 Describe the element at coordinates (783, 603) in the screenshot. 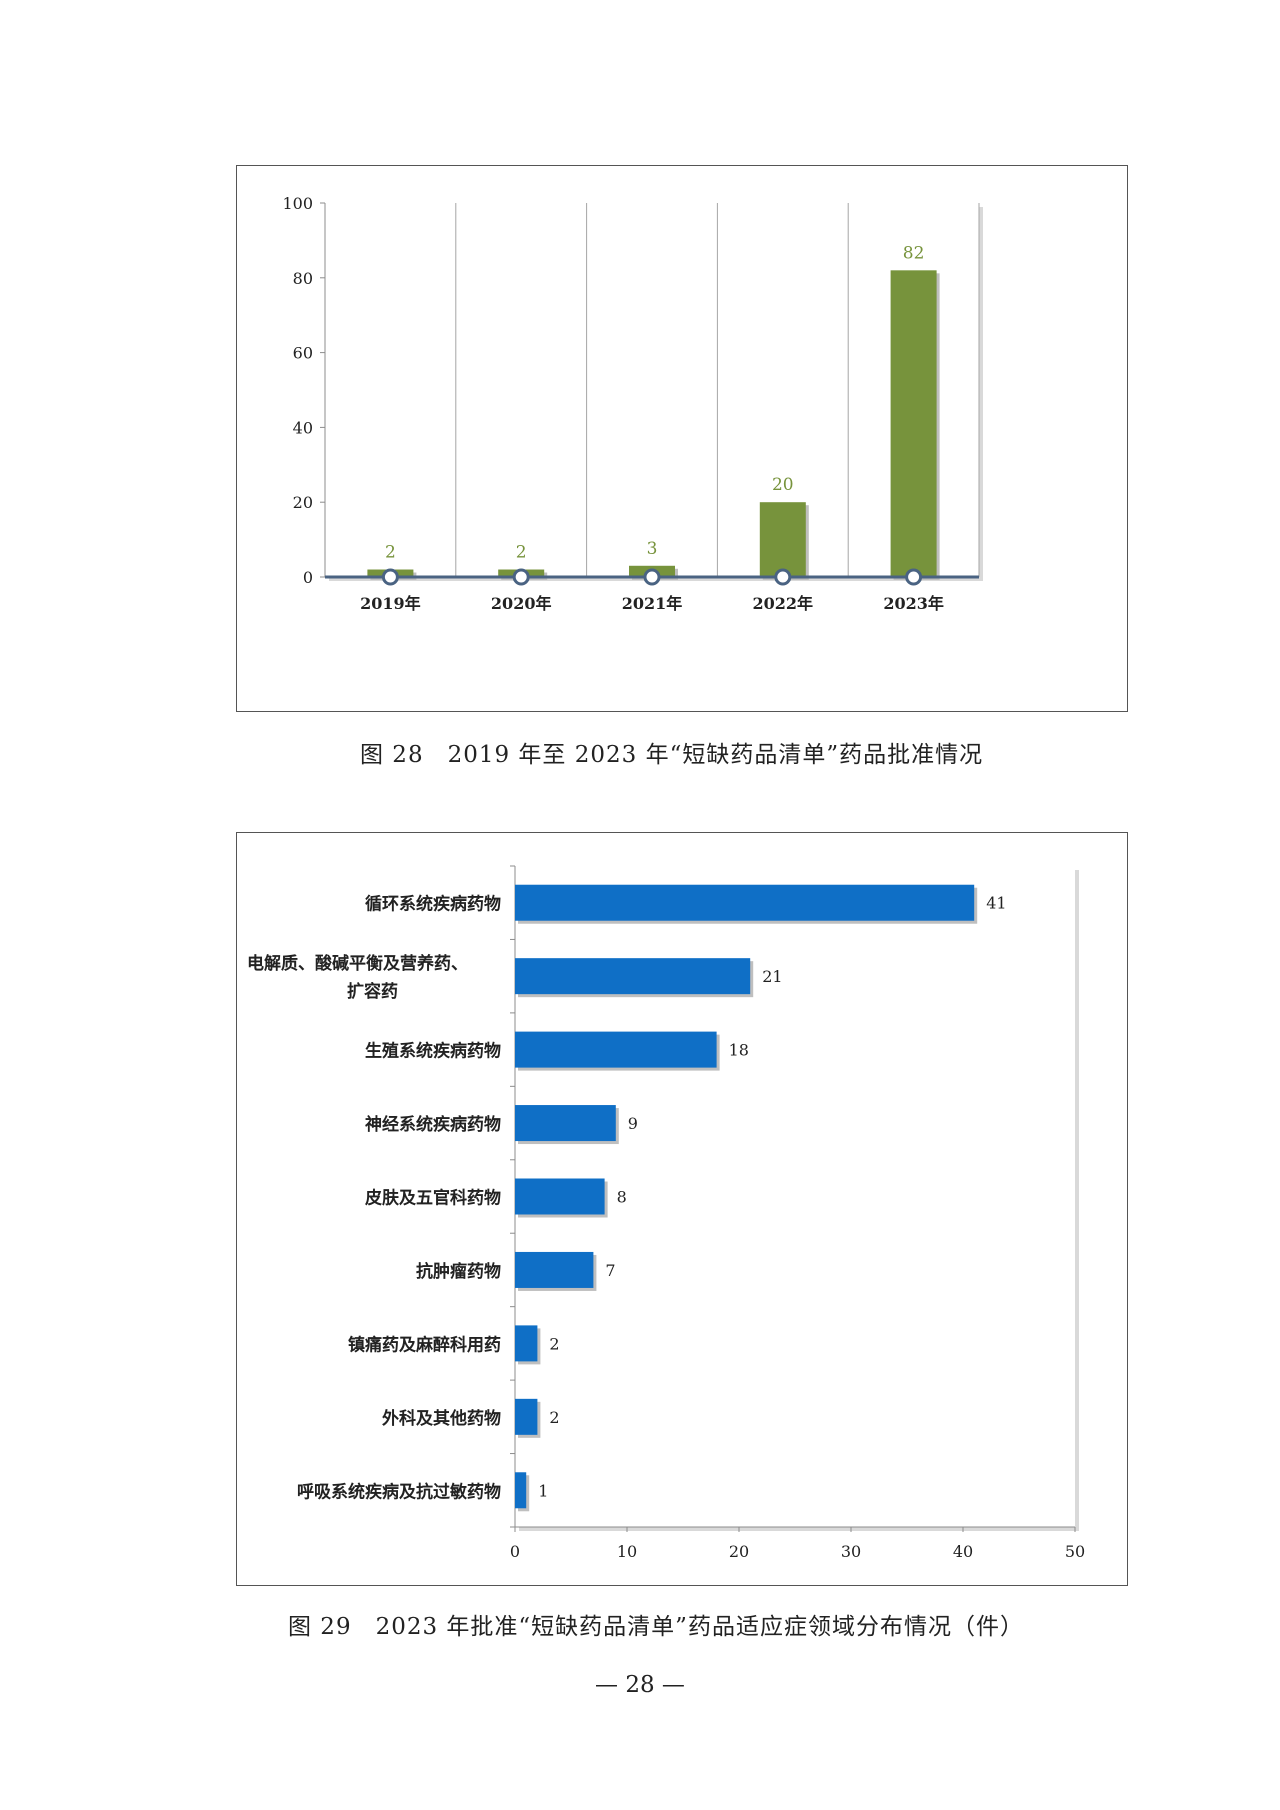

I see `x-tick-label: 2022年` at that location.